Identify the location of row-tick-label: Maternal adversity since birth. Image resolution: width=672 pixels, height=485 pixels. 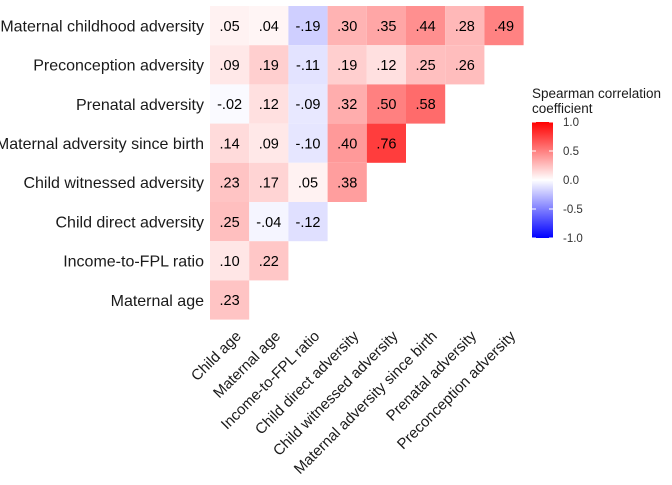
(102, 144).